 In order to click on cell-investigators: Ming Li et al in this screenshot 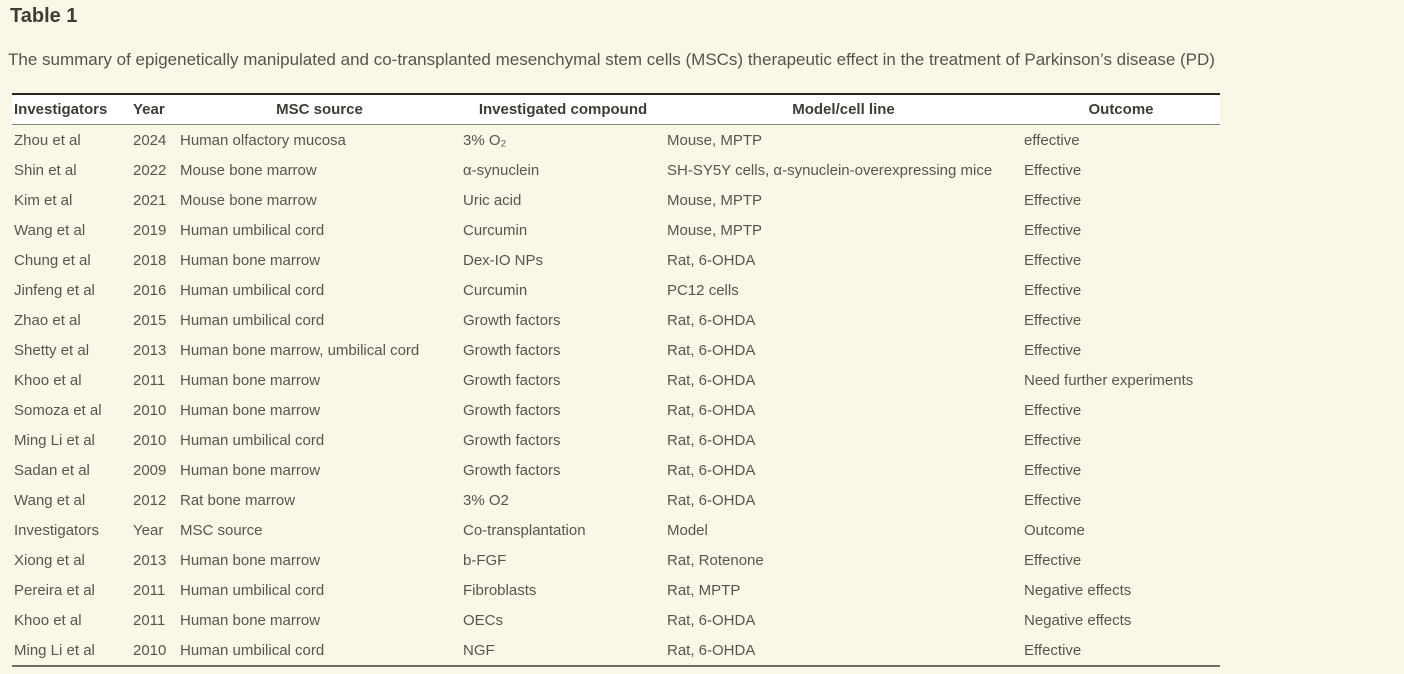, I will do `click(54, 440)`.